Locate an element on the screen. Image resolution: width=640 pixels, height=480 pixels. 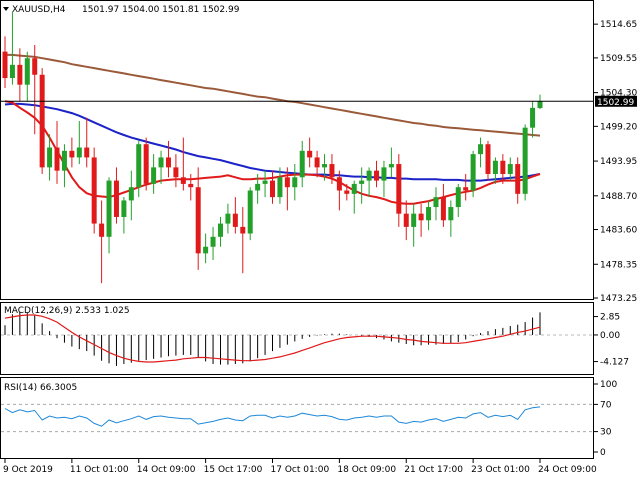
price-tick-label: 1488.70 is located at coordinates (618, 197).